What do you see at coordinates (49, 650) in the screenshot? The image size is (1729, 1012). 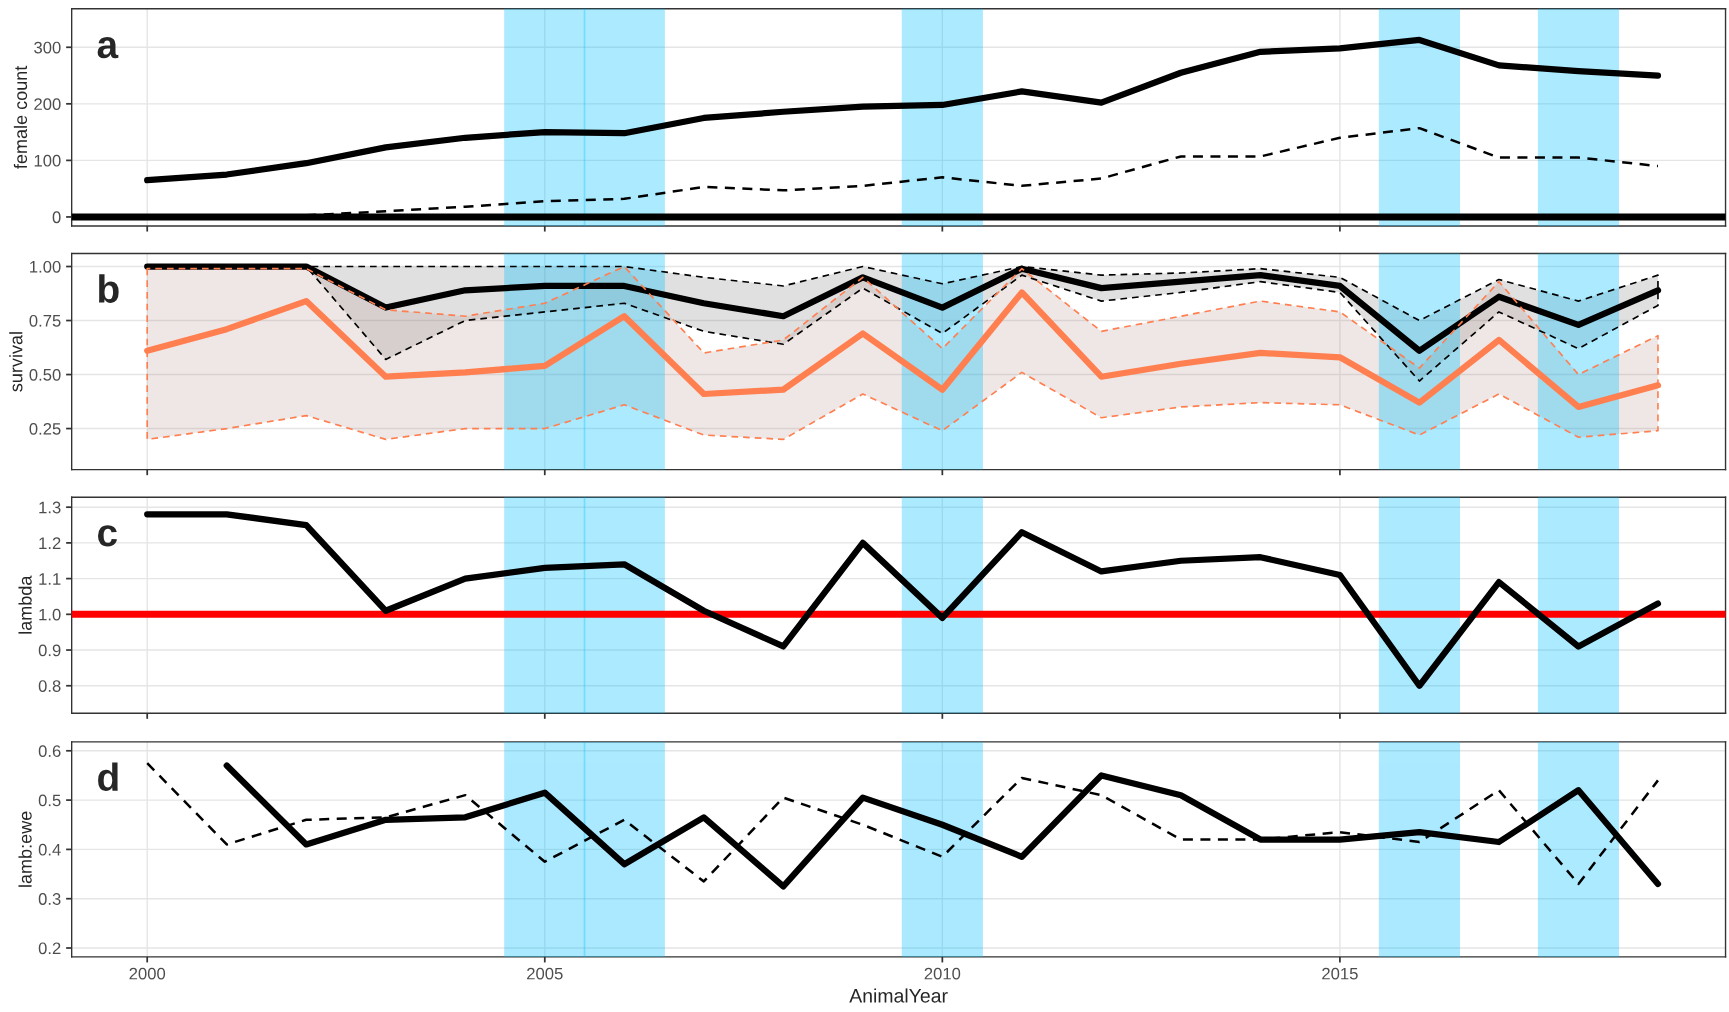 I see `y-tick-label: 0.9` at bounding box center [49, 650].